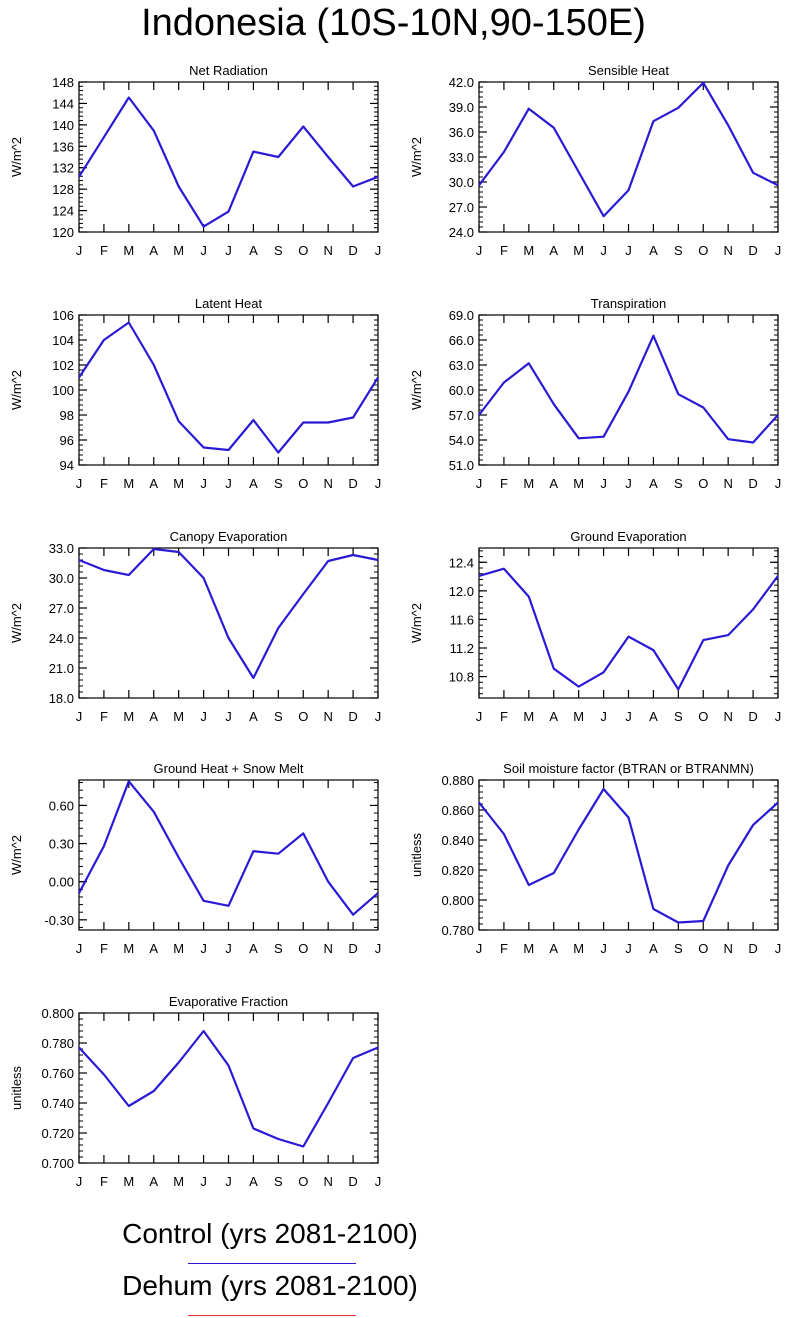 This screenshot has height=1318, width=787. I want to click on panel-title: Transpiration, so click(628, 303).